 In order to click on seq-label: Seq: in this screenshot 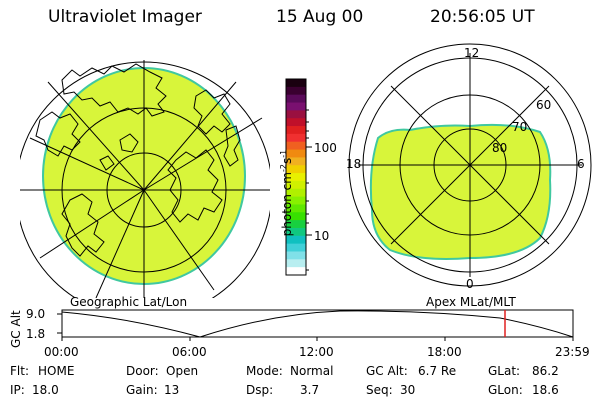, I will do `click(379, 390)`.